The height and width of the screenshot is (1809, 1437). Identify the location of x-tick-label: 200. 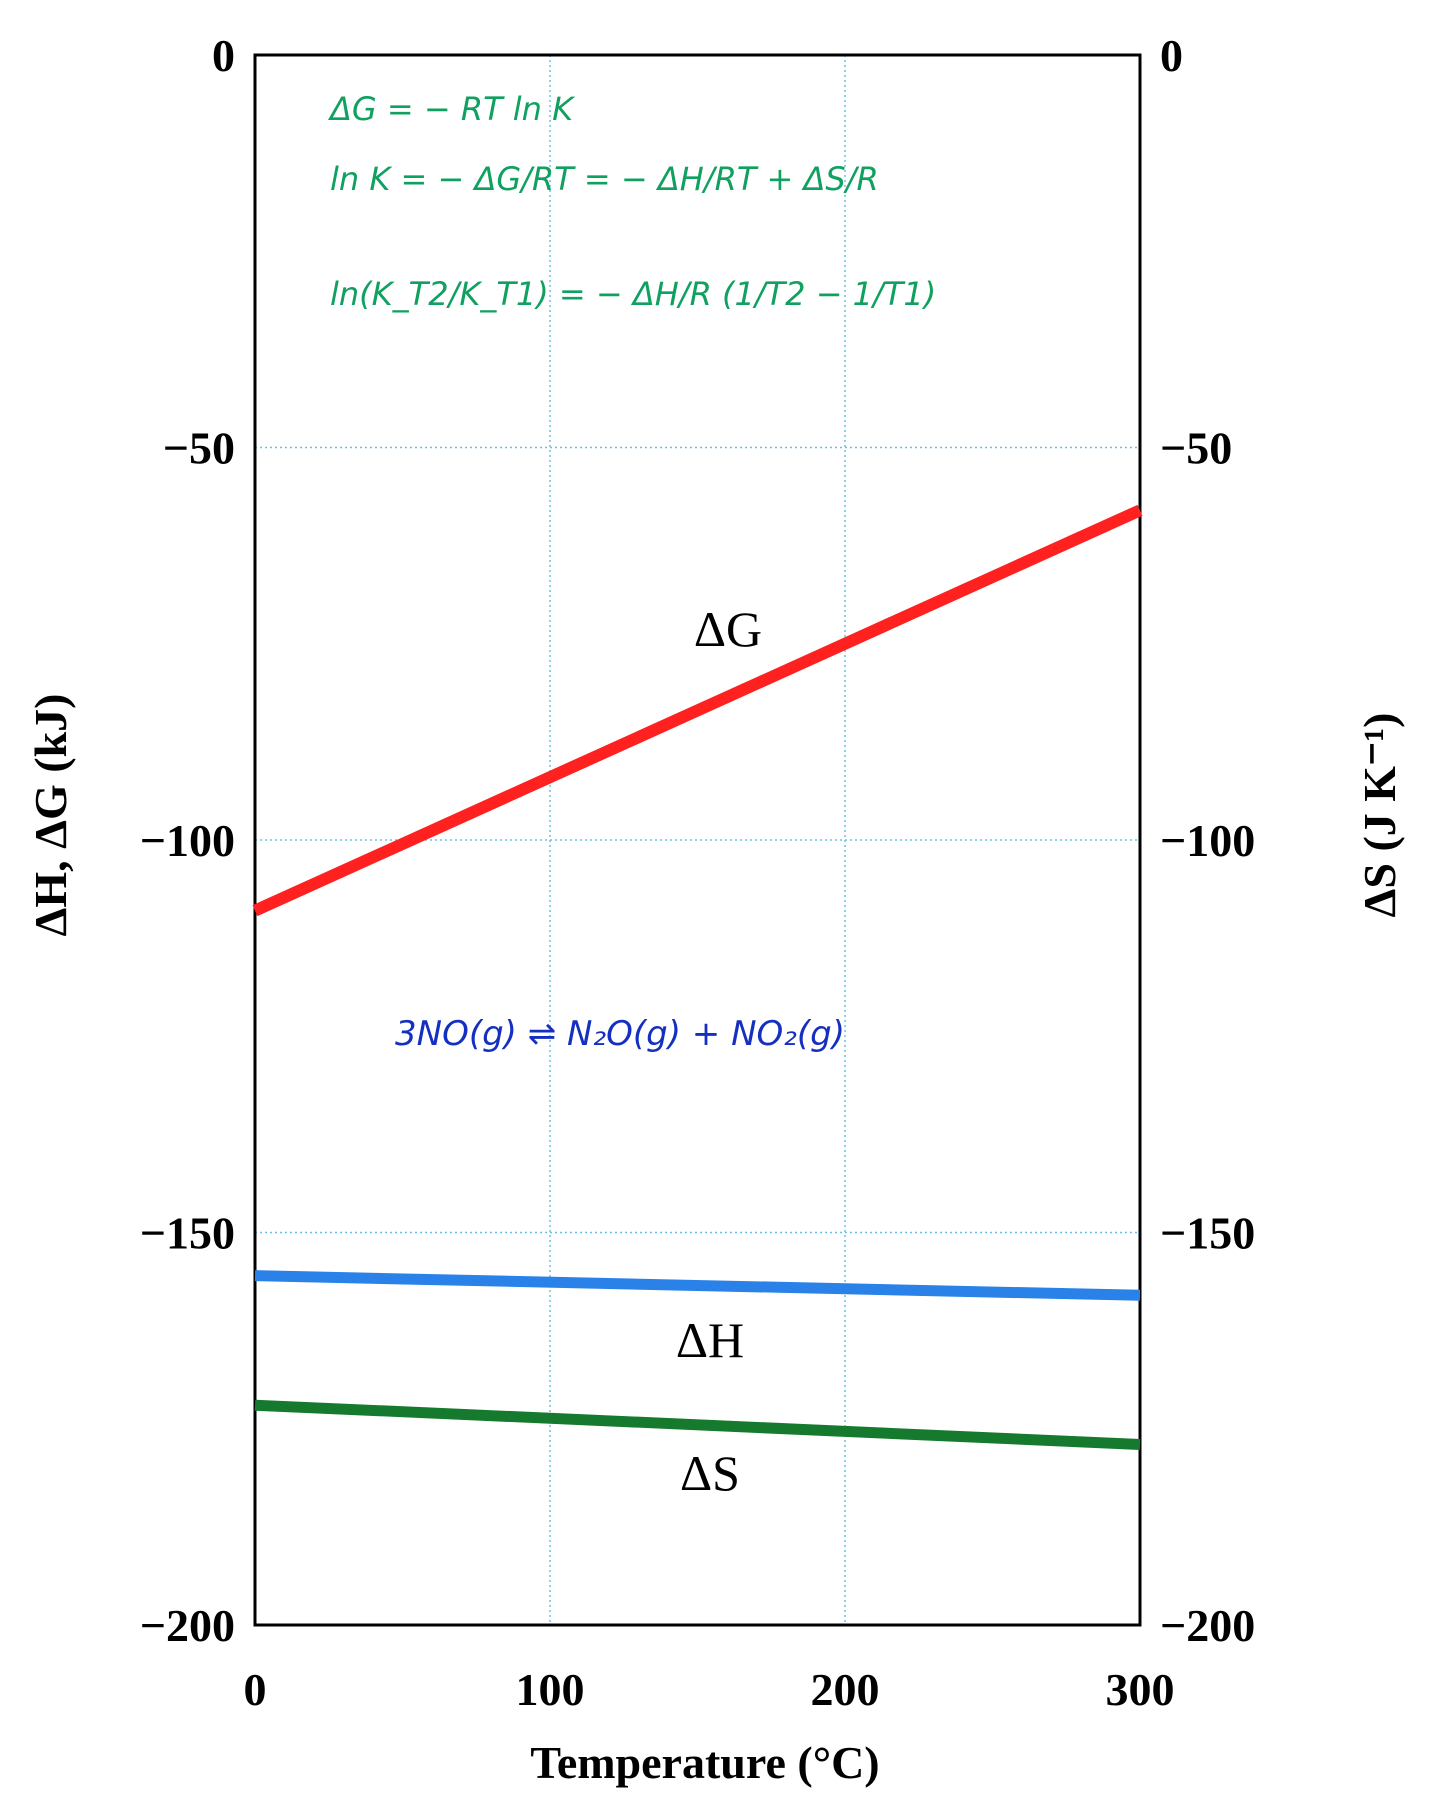
(845, 1689).